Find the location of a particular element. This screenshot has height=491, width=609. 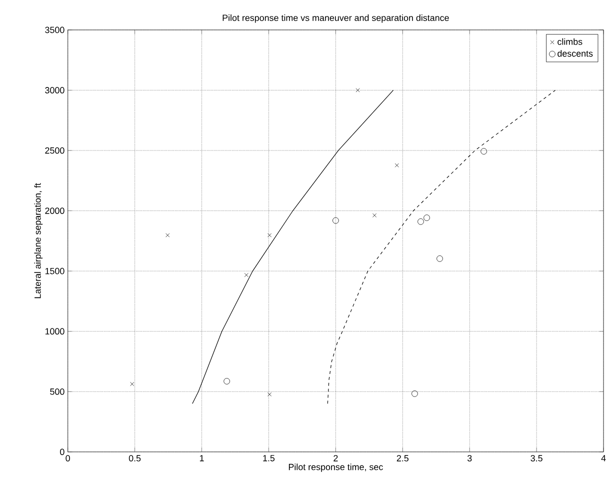

y-tick-label: 3500 is located at coordinates (54, 30).